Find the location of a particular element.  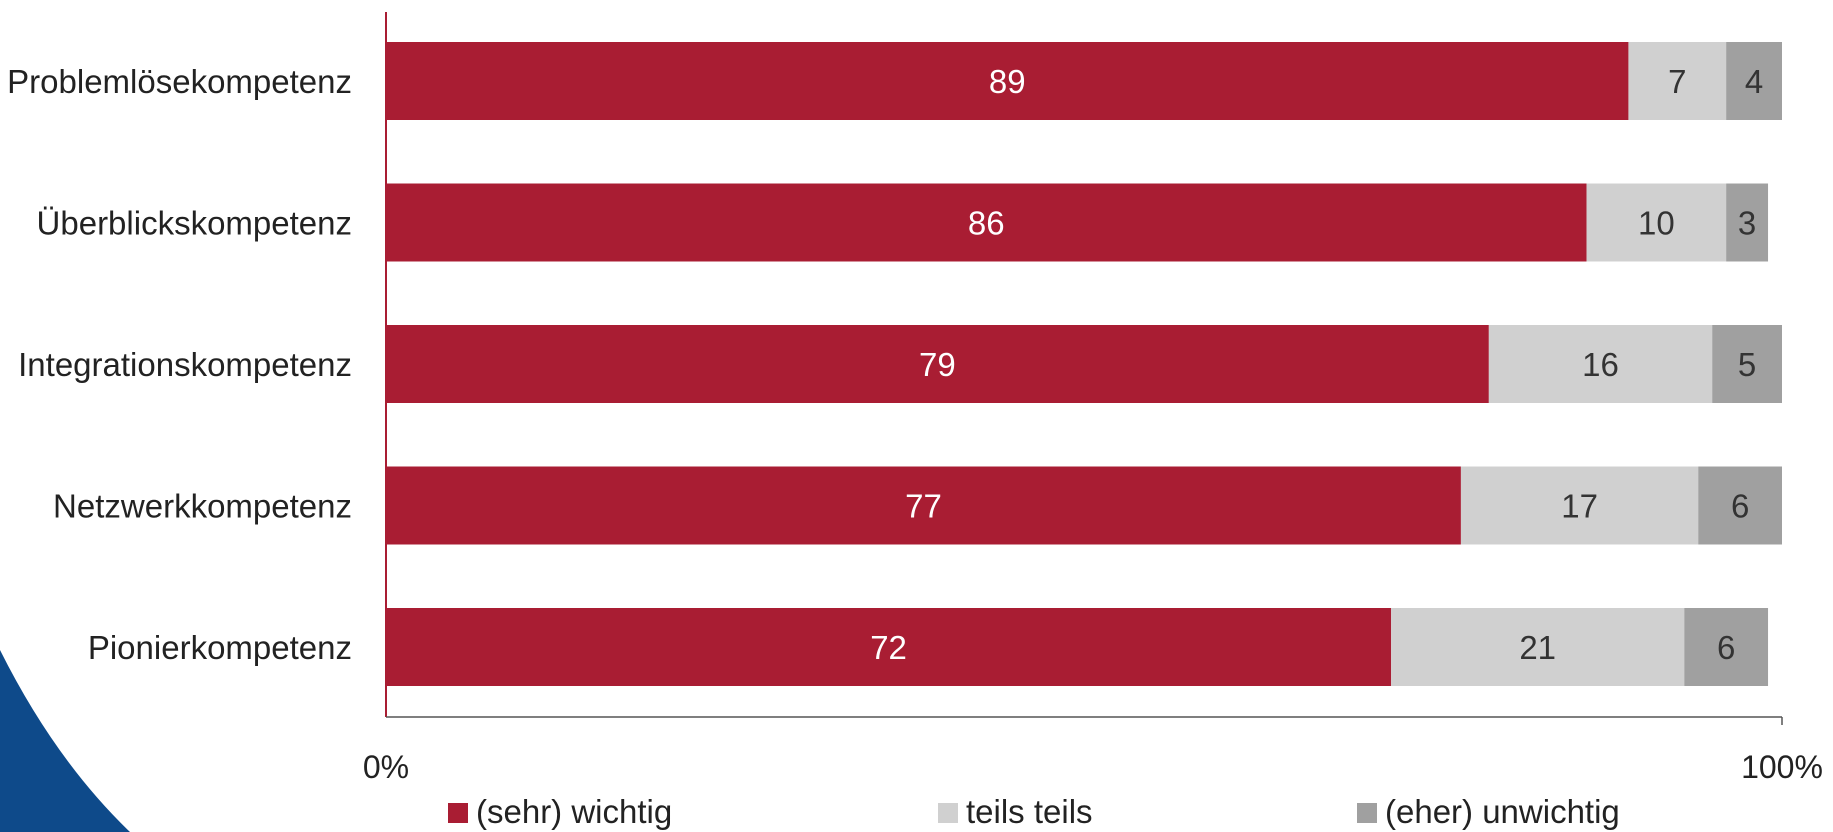

data-label-problemloesekompetenz-teils-teils: 7 is located at coordinates (1677, 81).